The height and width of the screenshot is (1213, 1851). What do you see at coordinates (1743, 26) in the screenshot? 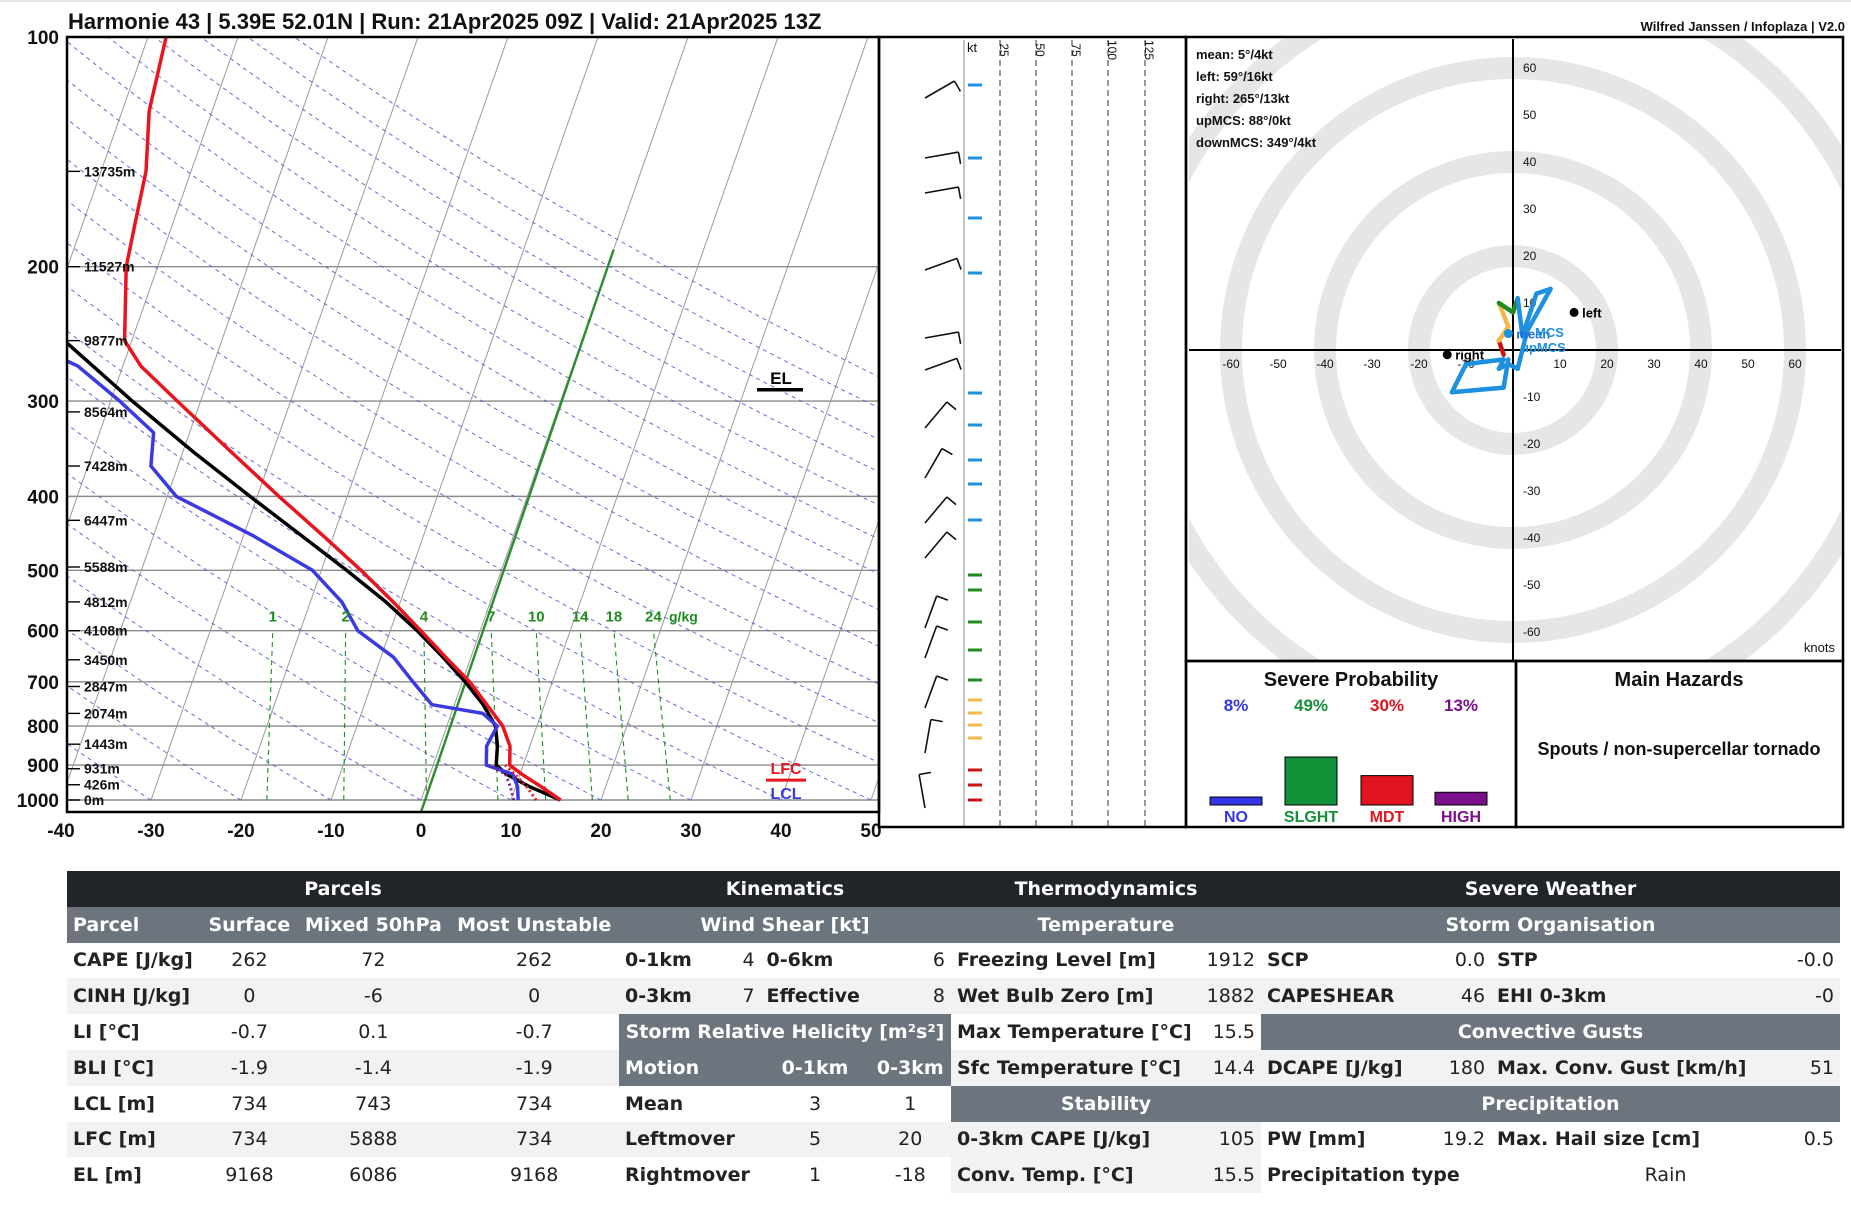
I see `credit-text: Wilfred Janssen / Infoplaza | V2.0` at bounding box center [1743, 26].